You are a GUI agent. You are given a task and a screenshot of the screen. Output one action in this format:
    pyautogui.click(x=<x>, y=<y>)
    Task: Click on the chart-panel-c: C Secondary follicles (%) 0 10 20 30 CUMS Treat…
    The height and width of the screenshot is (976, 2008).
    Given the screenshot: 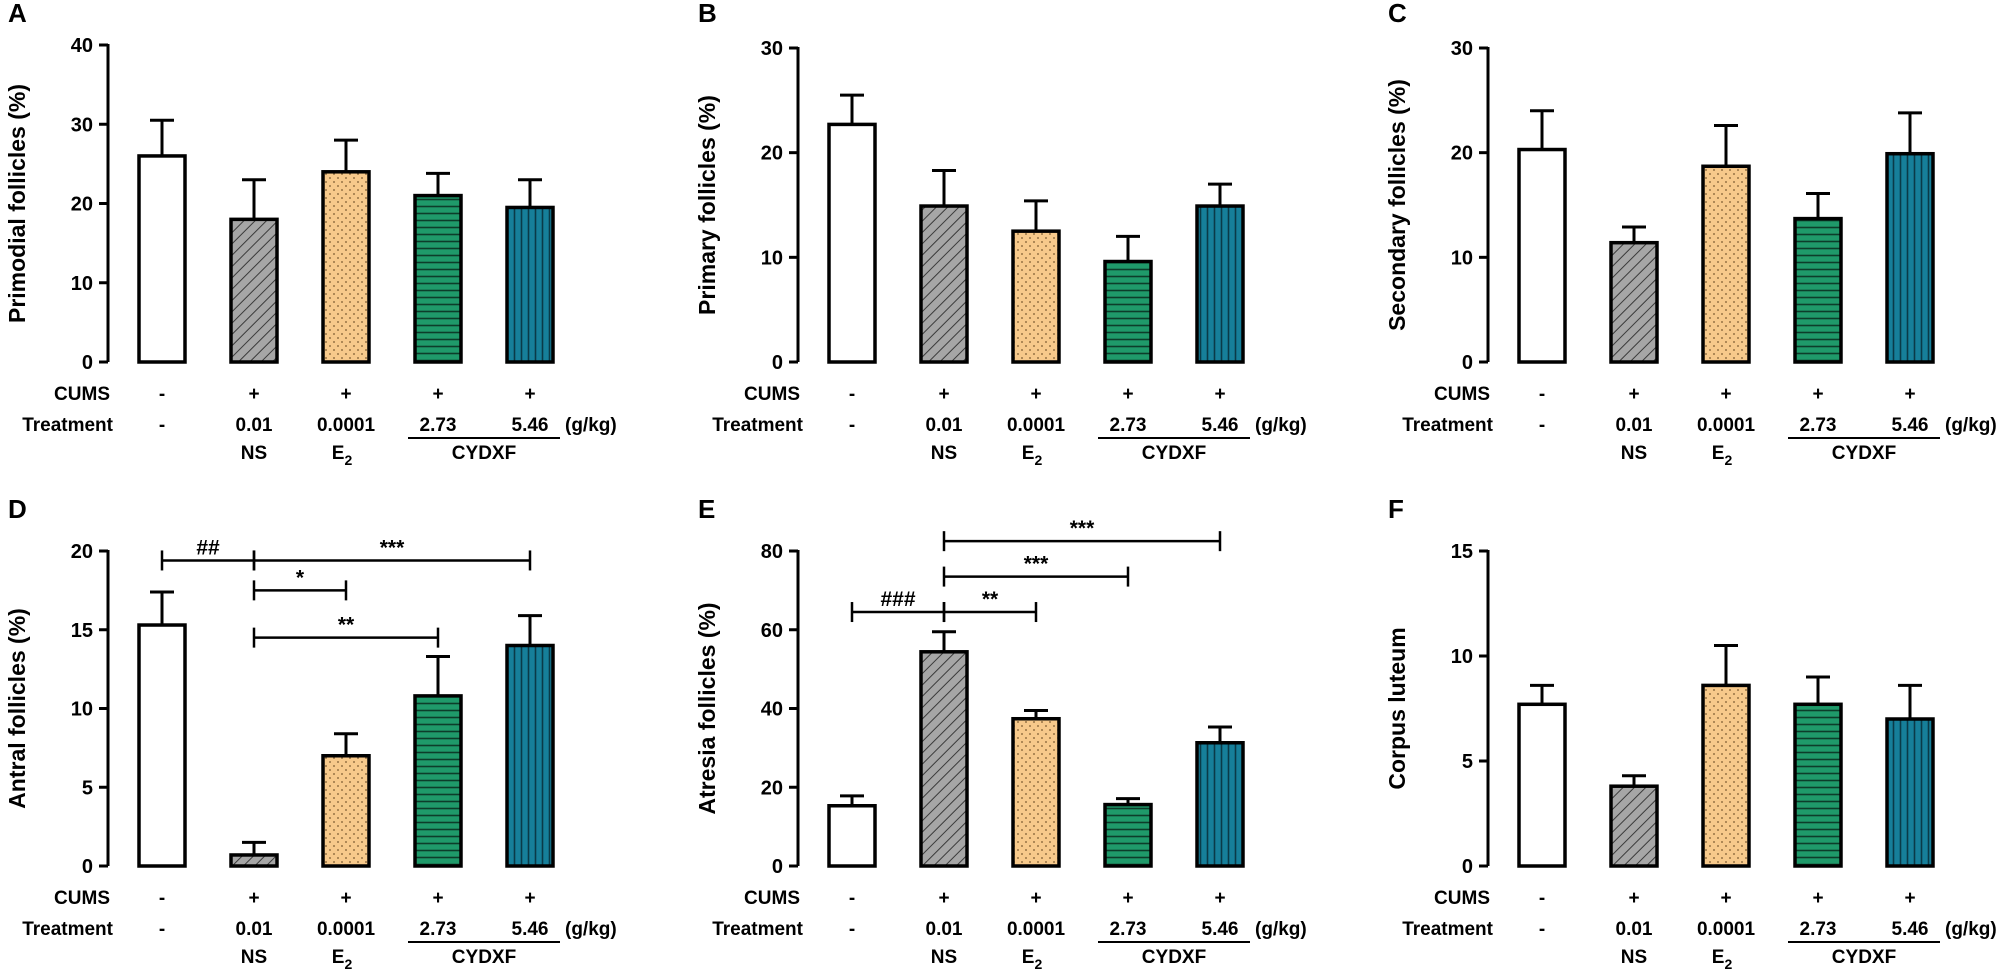 What is the action you would take?
    pyautogui.click(x=1690, y=234)
    